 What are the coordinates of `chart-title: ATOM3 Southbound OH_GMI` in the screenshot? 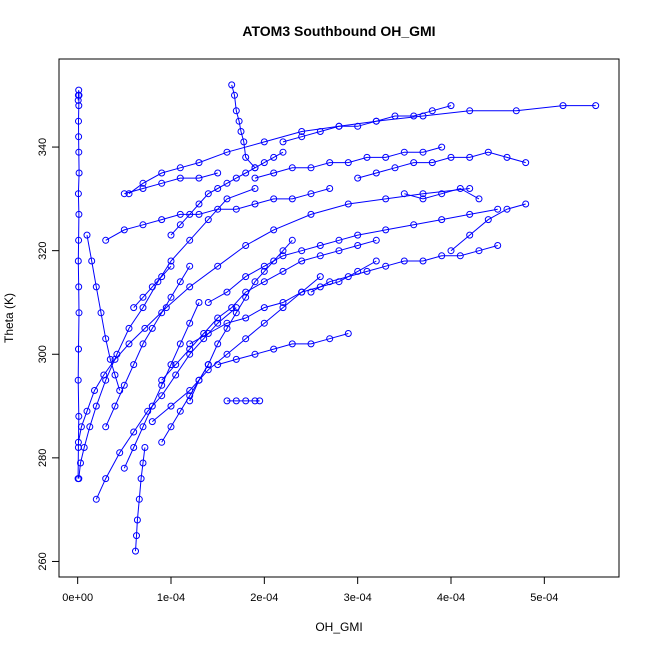 It's located at (338, 31).